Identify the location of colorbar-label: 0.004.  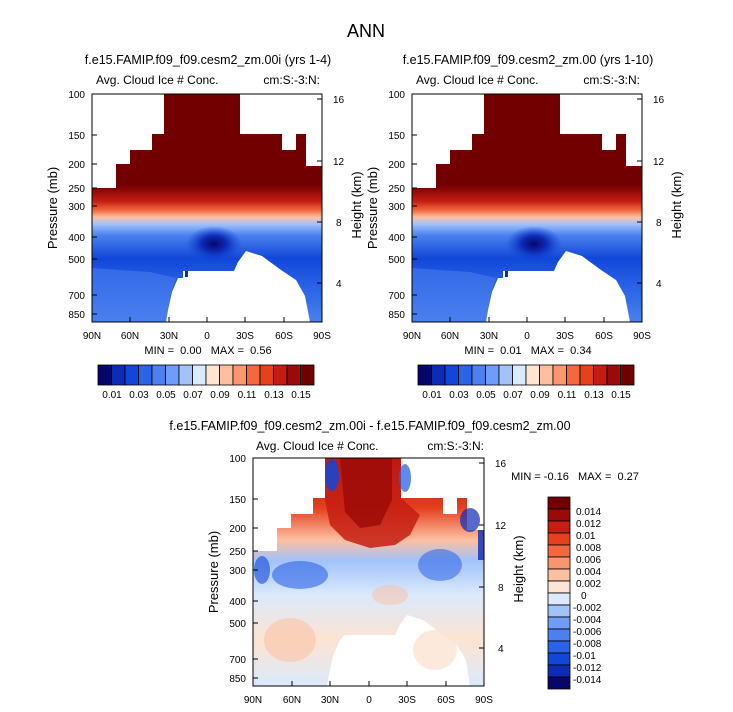
(588, 572).